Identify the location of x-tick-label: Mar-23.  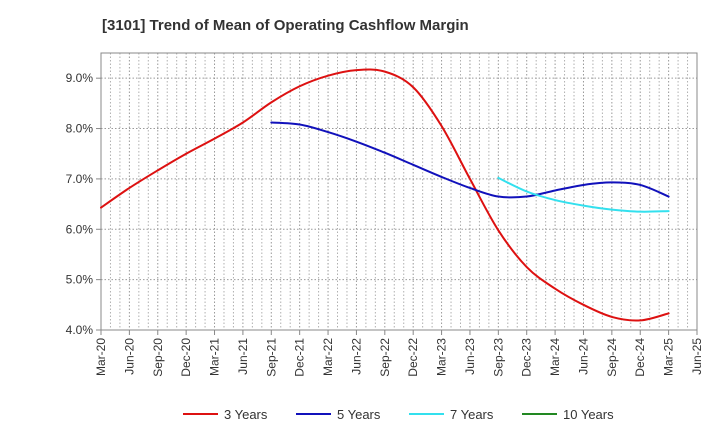
(442, 357).